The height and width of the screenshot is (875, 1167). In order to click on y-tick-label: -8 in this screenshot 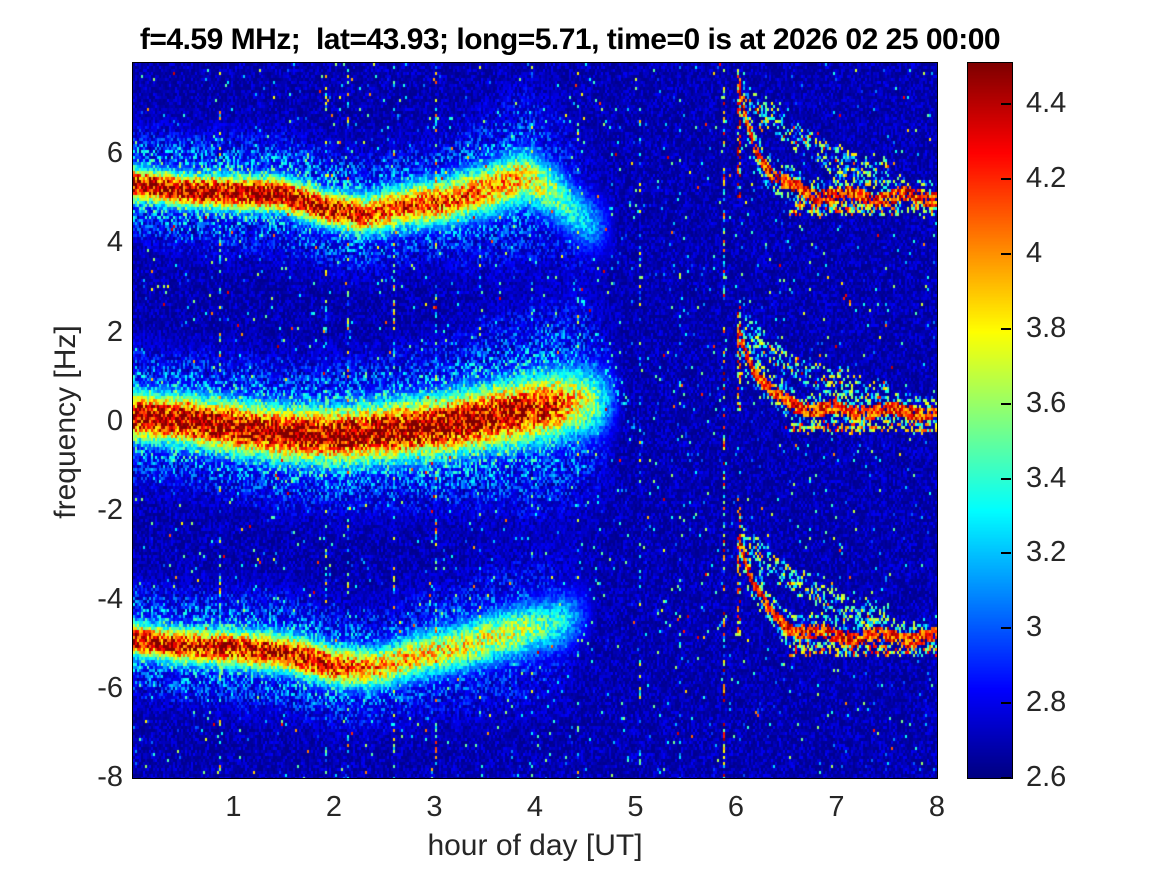, I will do `click(110, 777)`.